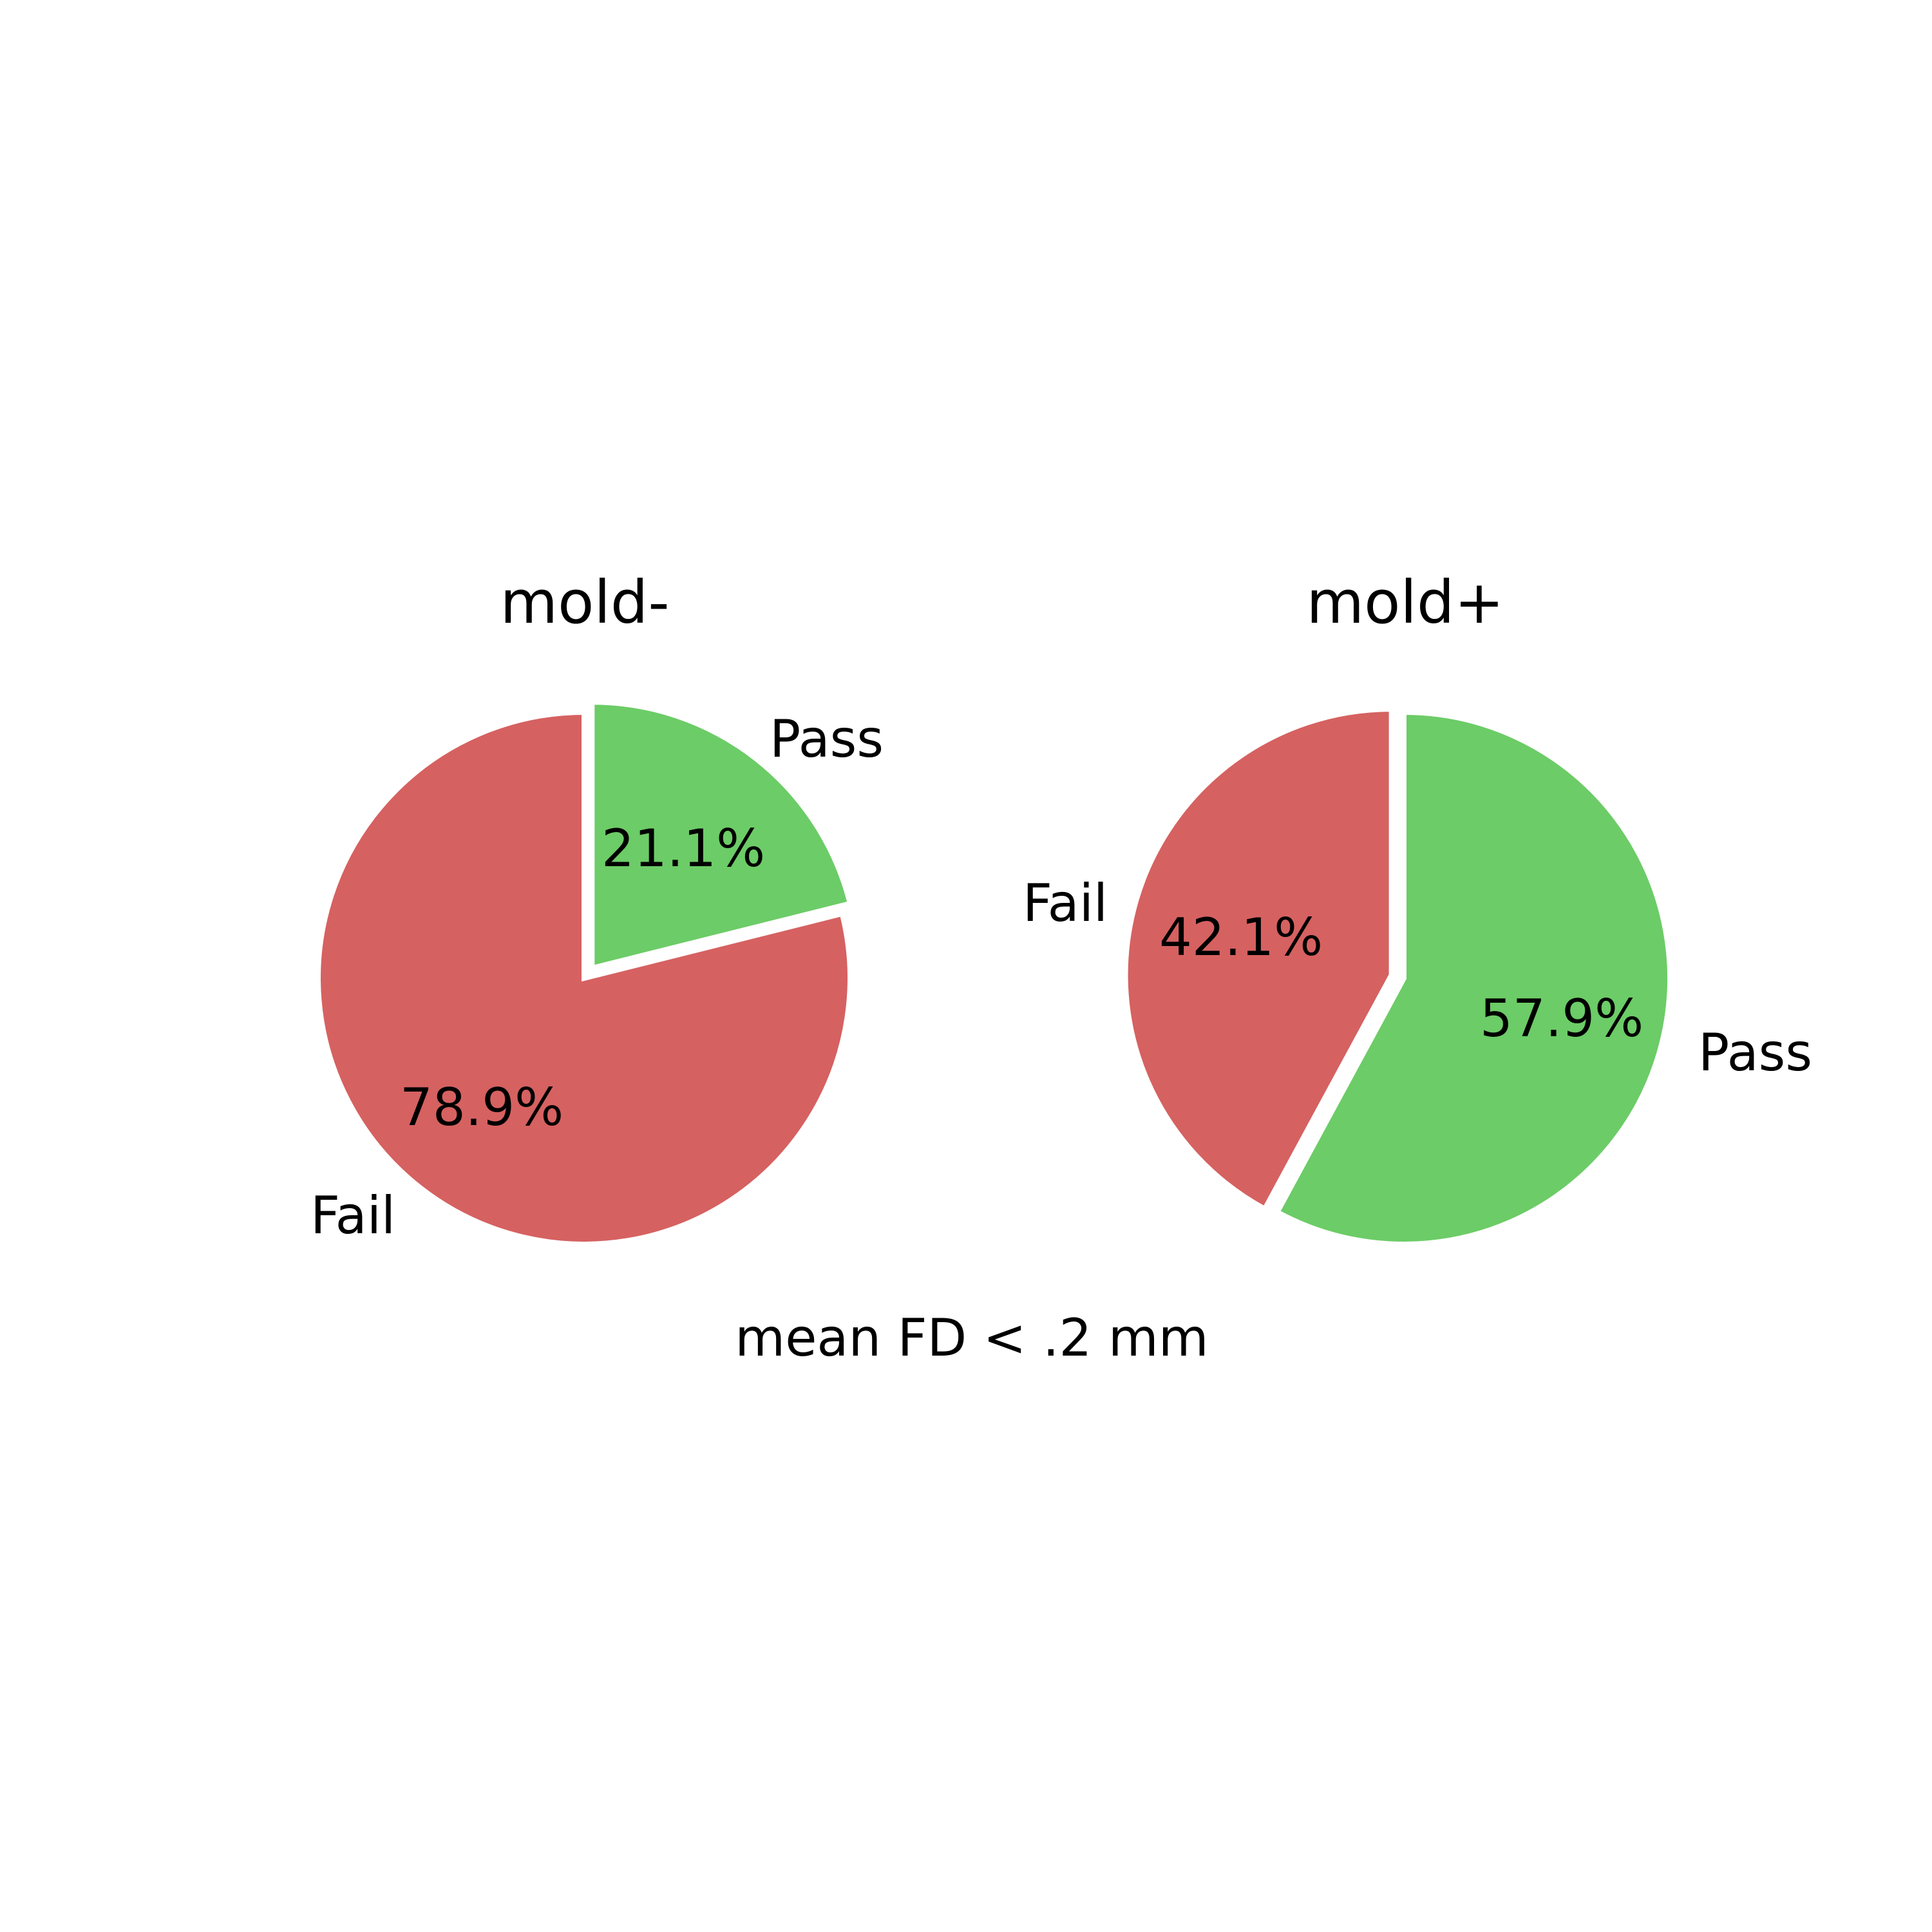 This screenshot has width=1932, height=1932. I want to click on pie-chart-mold-plus: mold+ Pass 57.9% Fail 42.1%, so click(1417, 908).